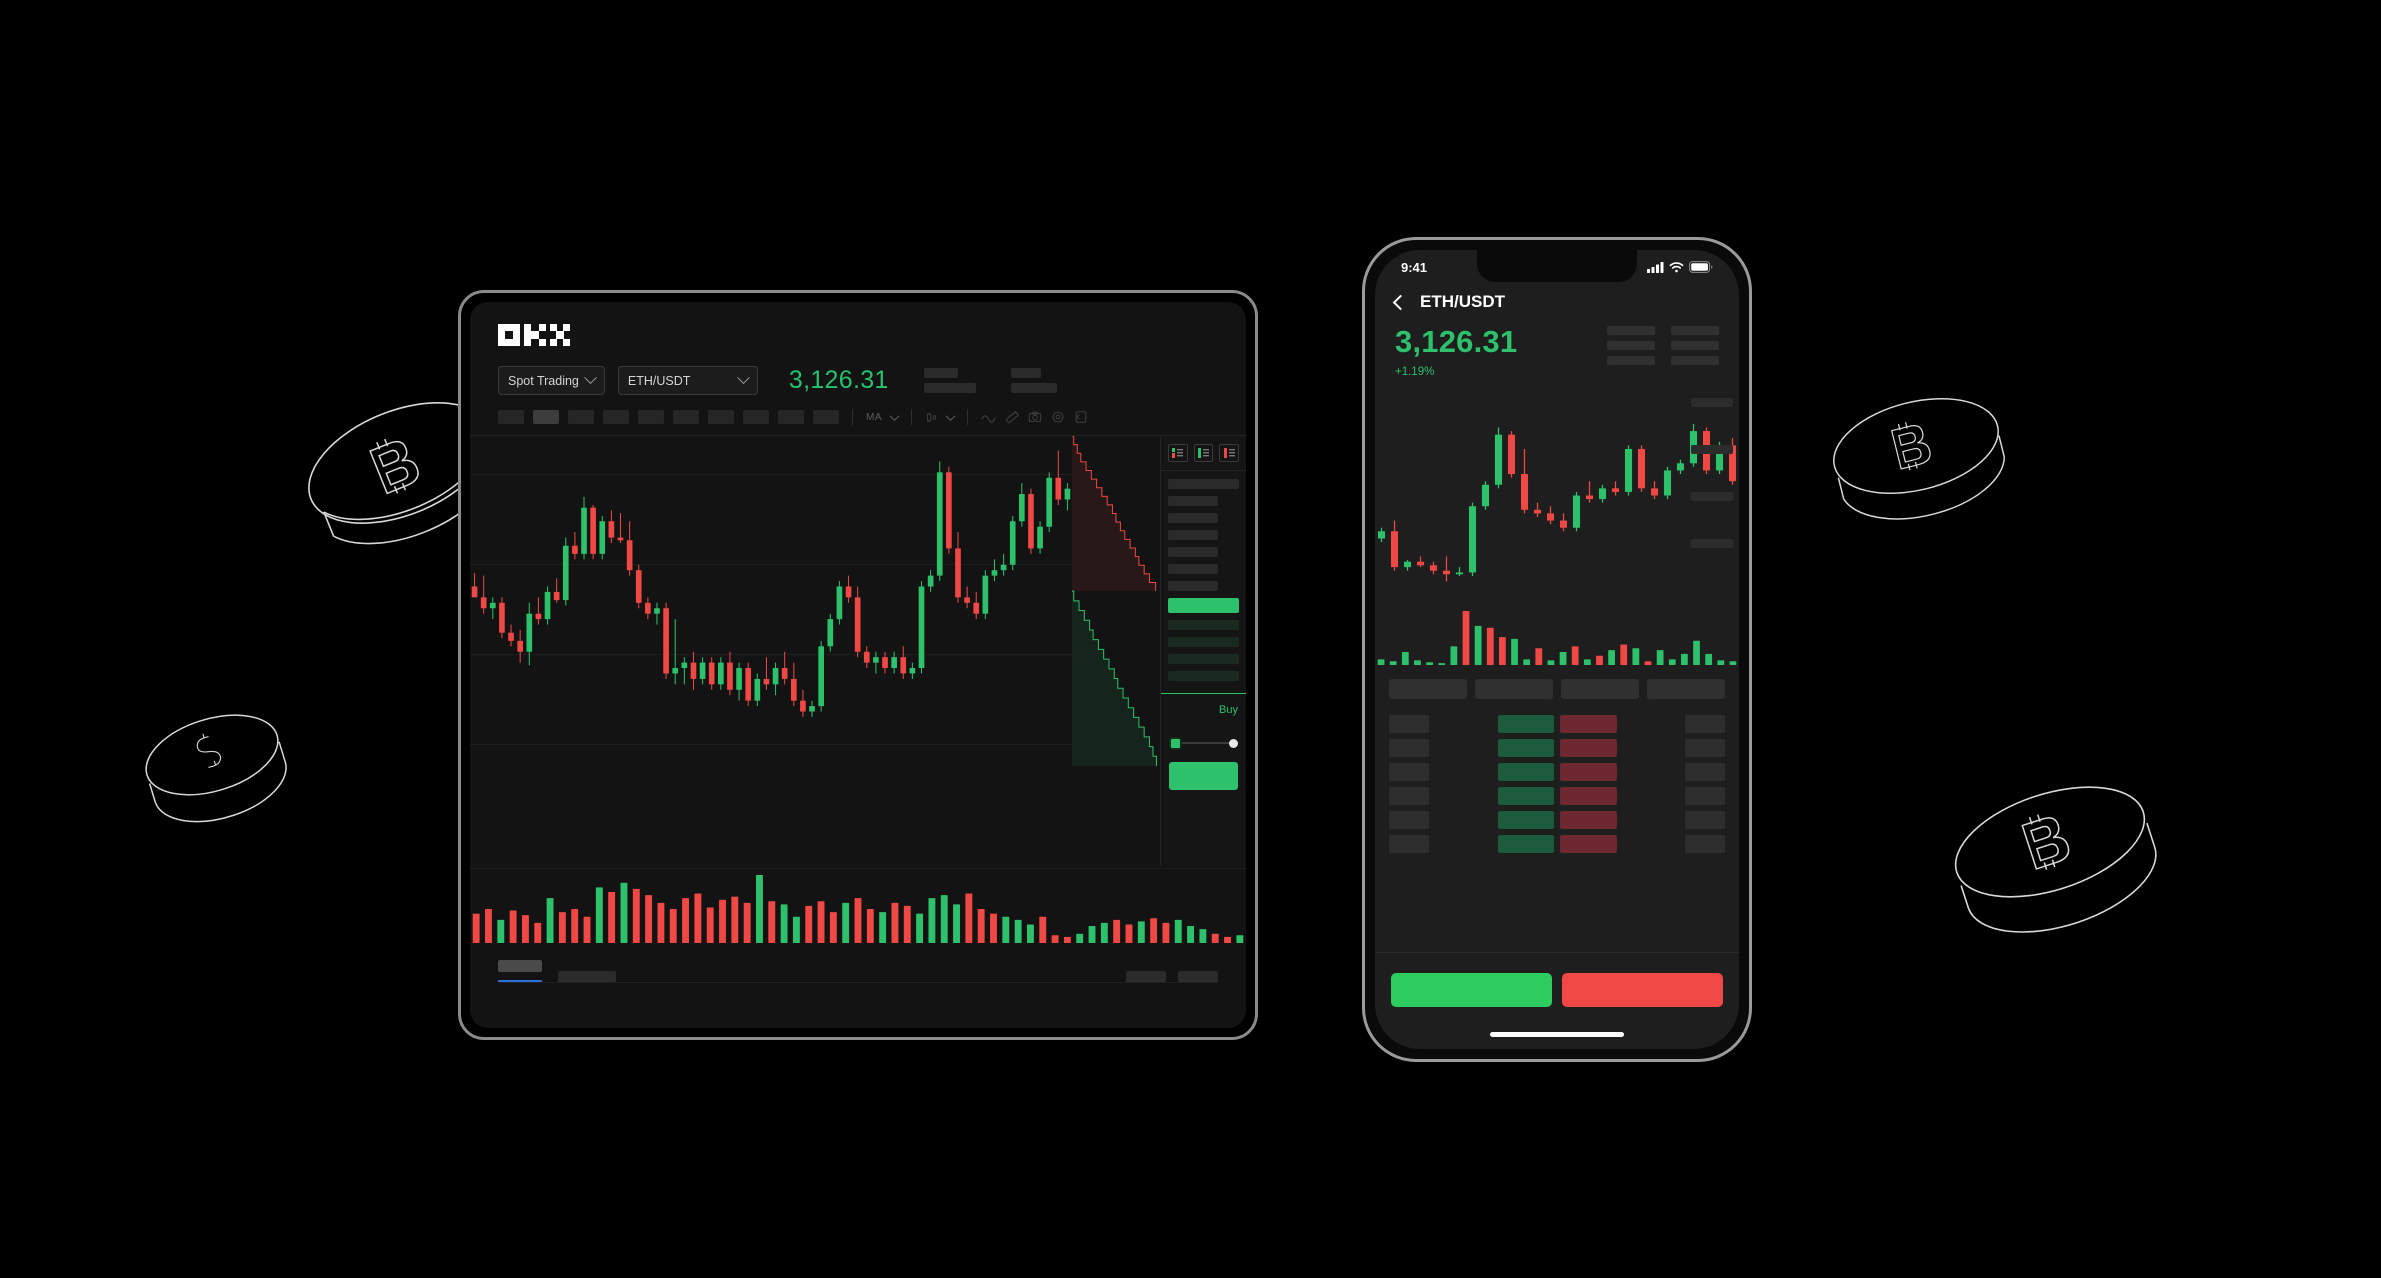 The width and height of the screenshot is (2381, 1278). Describe the element at coordinates (858, 907) in the screenshot. I see `volume-chart` at that location.